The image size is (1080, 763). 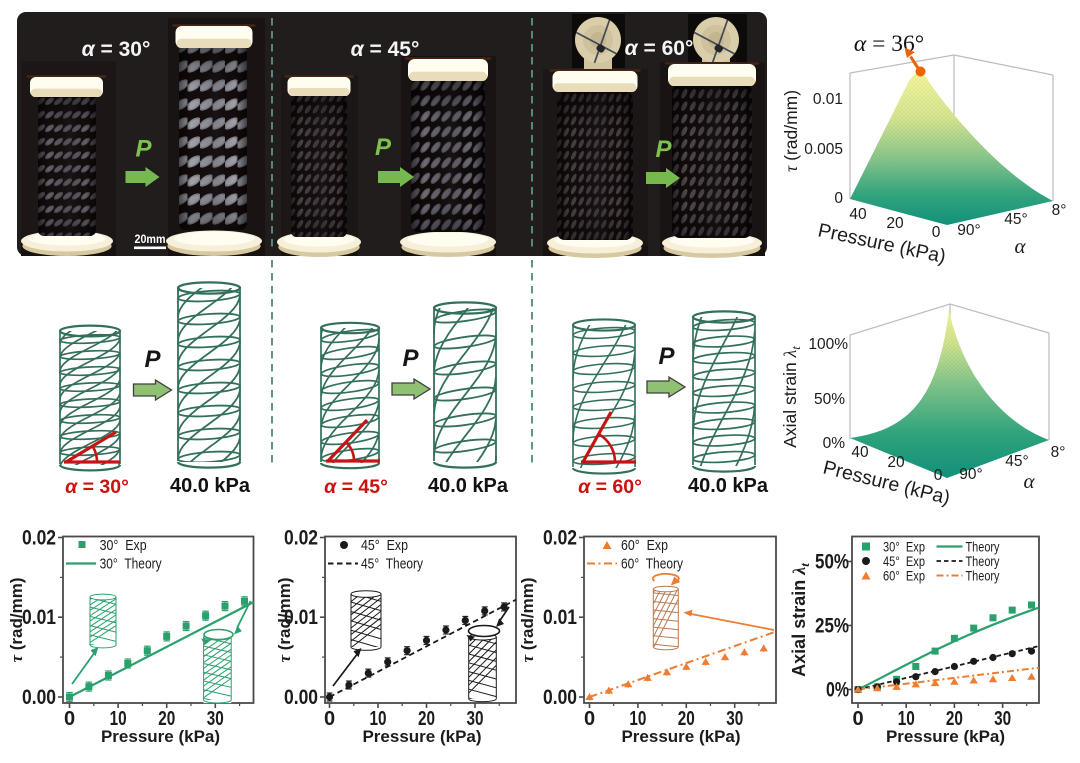 What do you see at coordinates (823, 149) in the screenshot?
I see `svg-text: 0.005` at bounding box center [823, 149].